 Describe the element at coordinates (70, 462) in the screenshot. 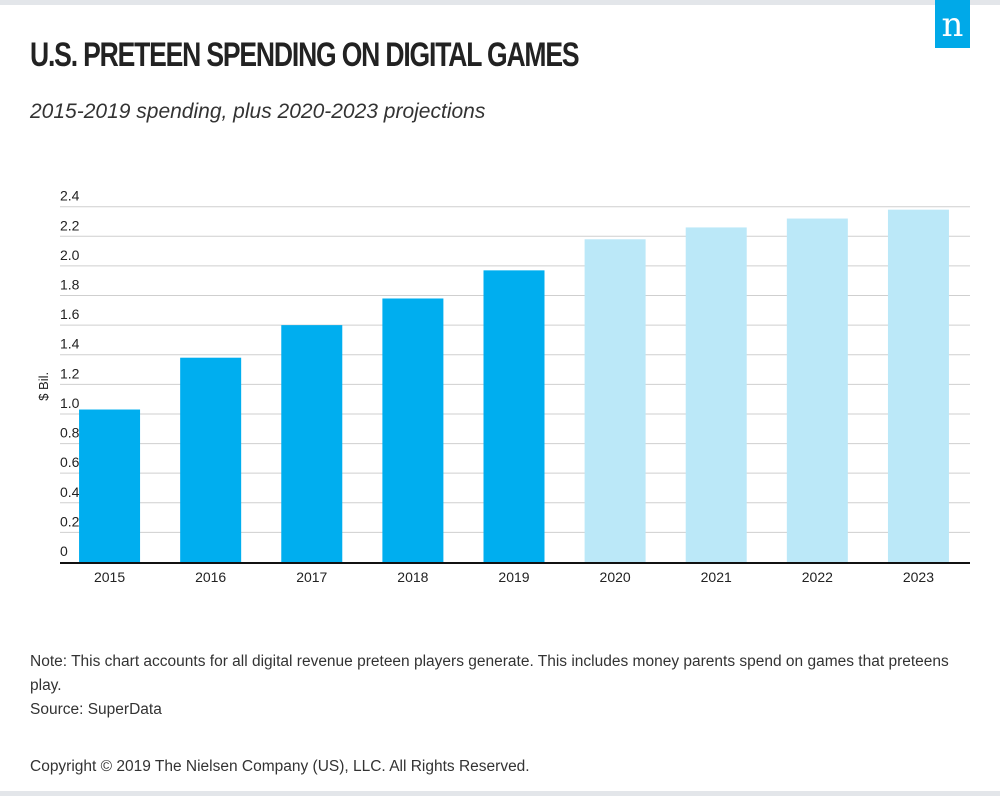

I see `y-tick-label: 0.6` at that location.